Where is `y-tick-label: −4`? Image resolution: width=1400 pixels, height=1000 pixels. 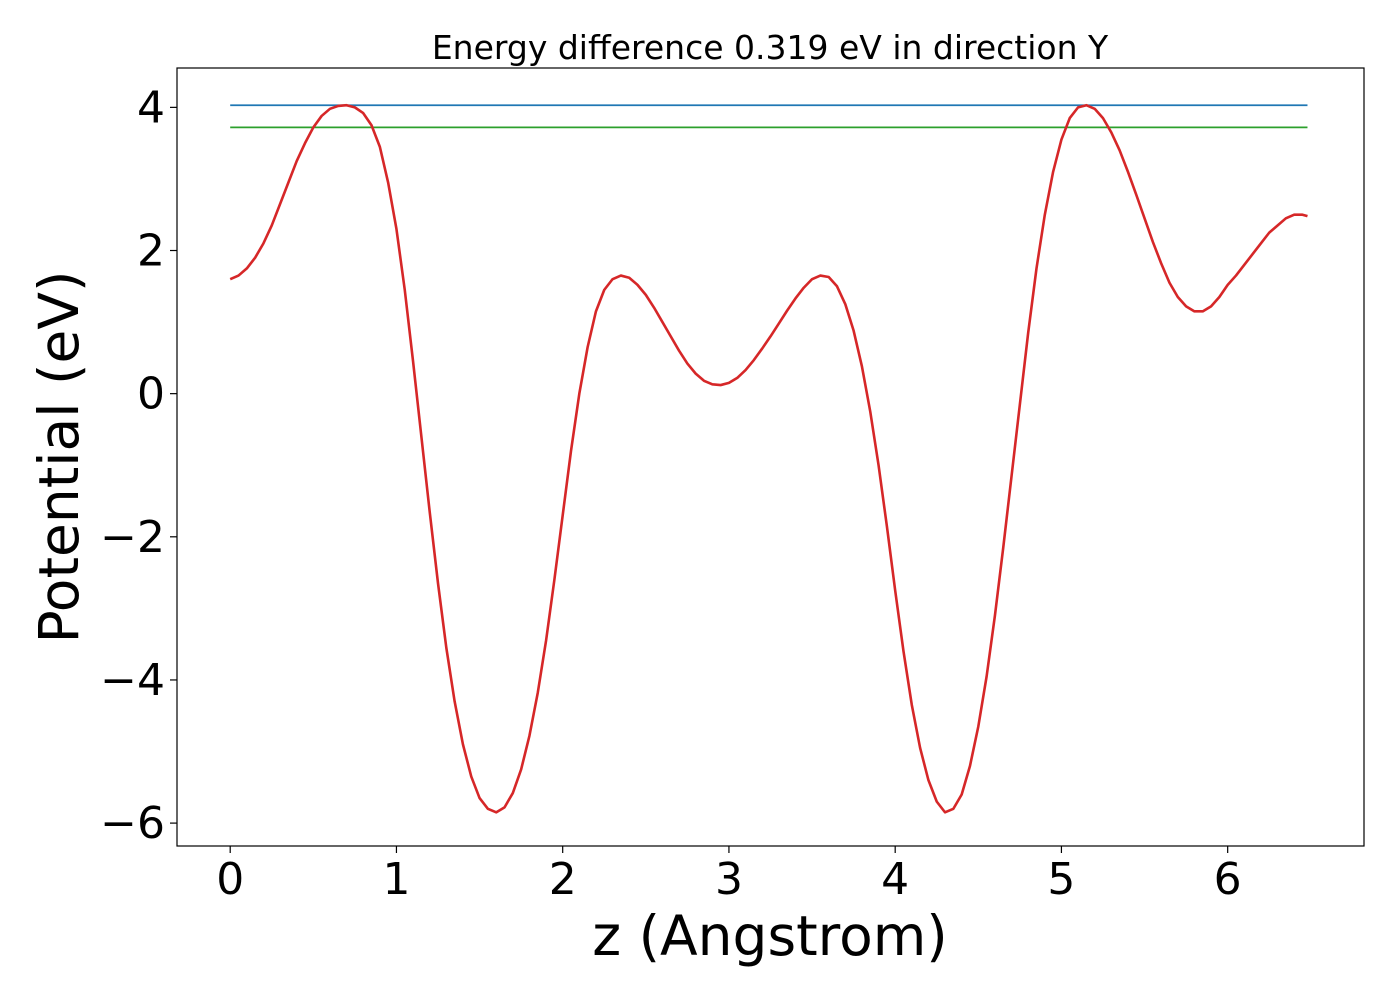
y-tick-label: −4 is located at coordinates (132, 680).